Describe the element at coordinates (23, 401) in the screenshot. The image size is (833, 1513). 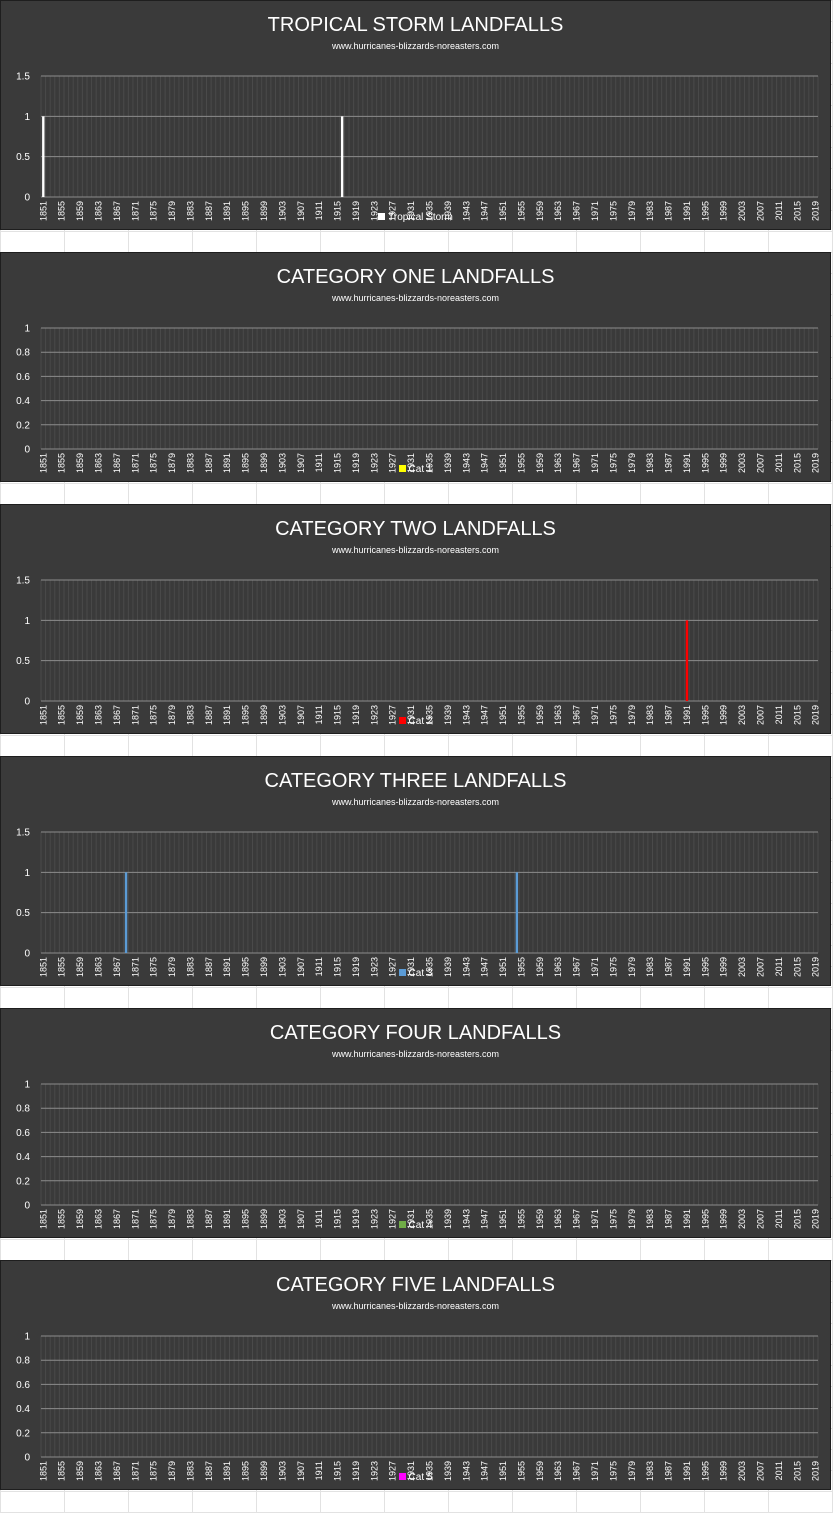
I see `y-tick-label: 0.4` at that location.